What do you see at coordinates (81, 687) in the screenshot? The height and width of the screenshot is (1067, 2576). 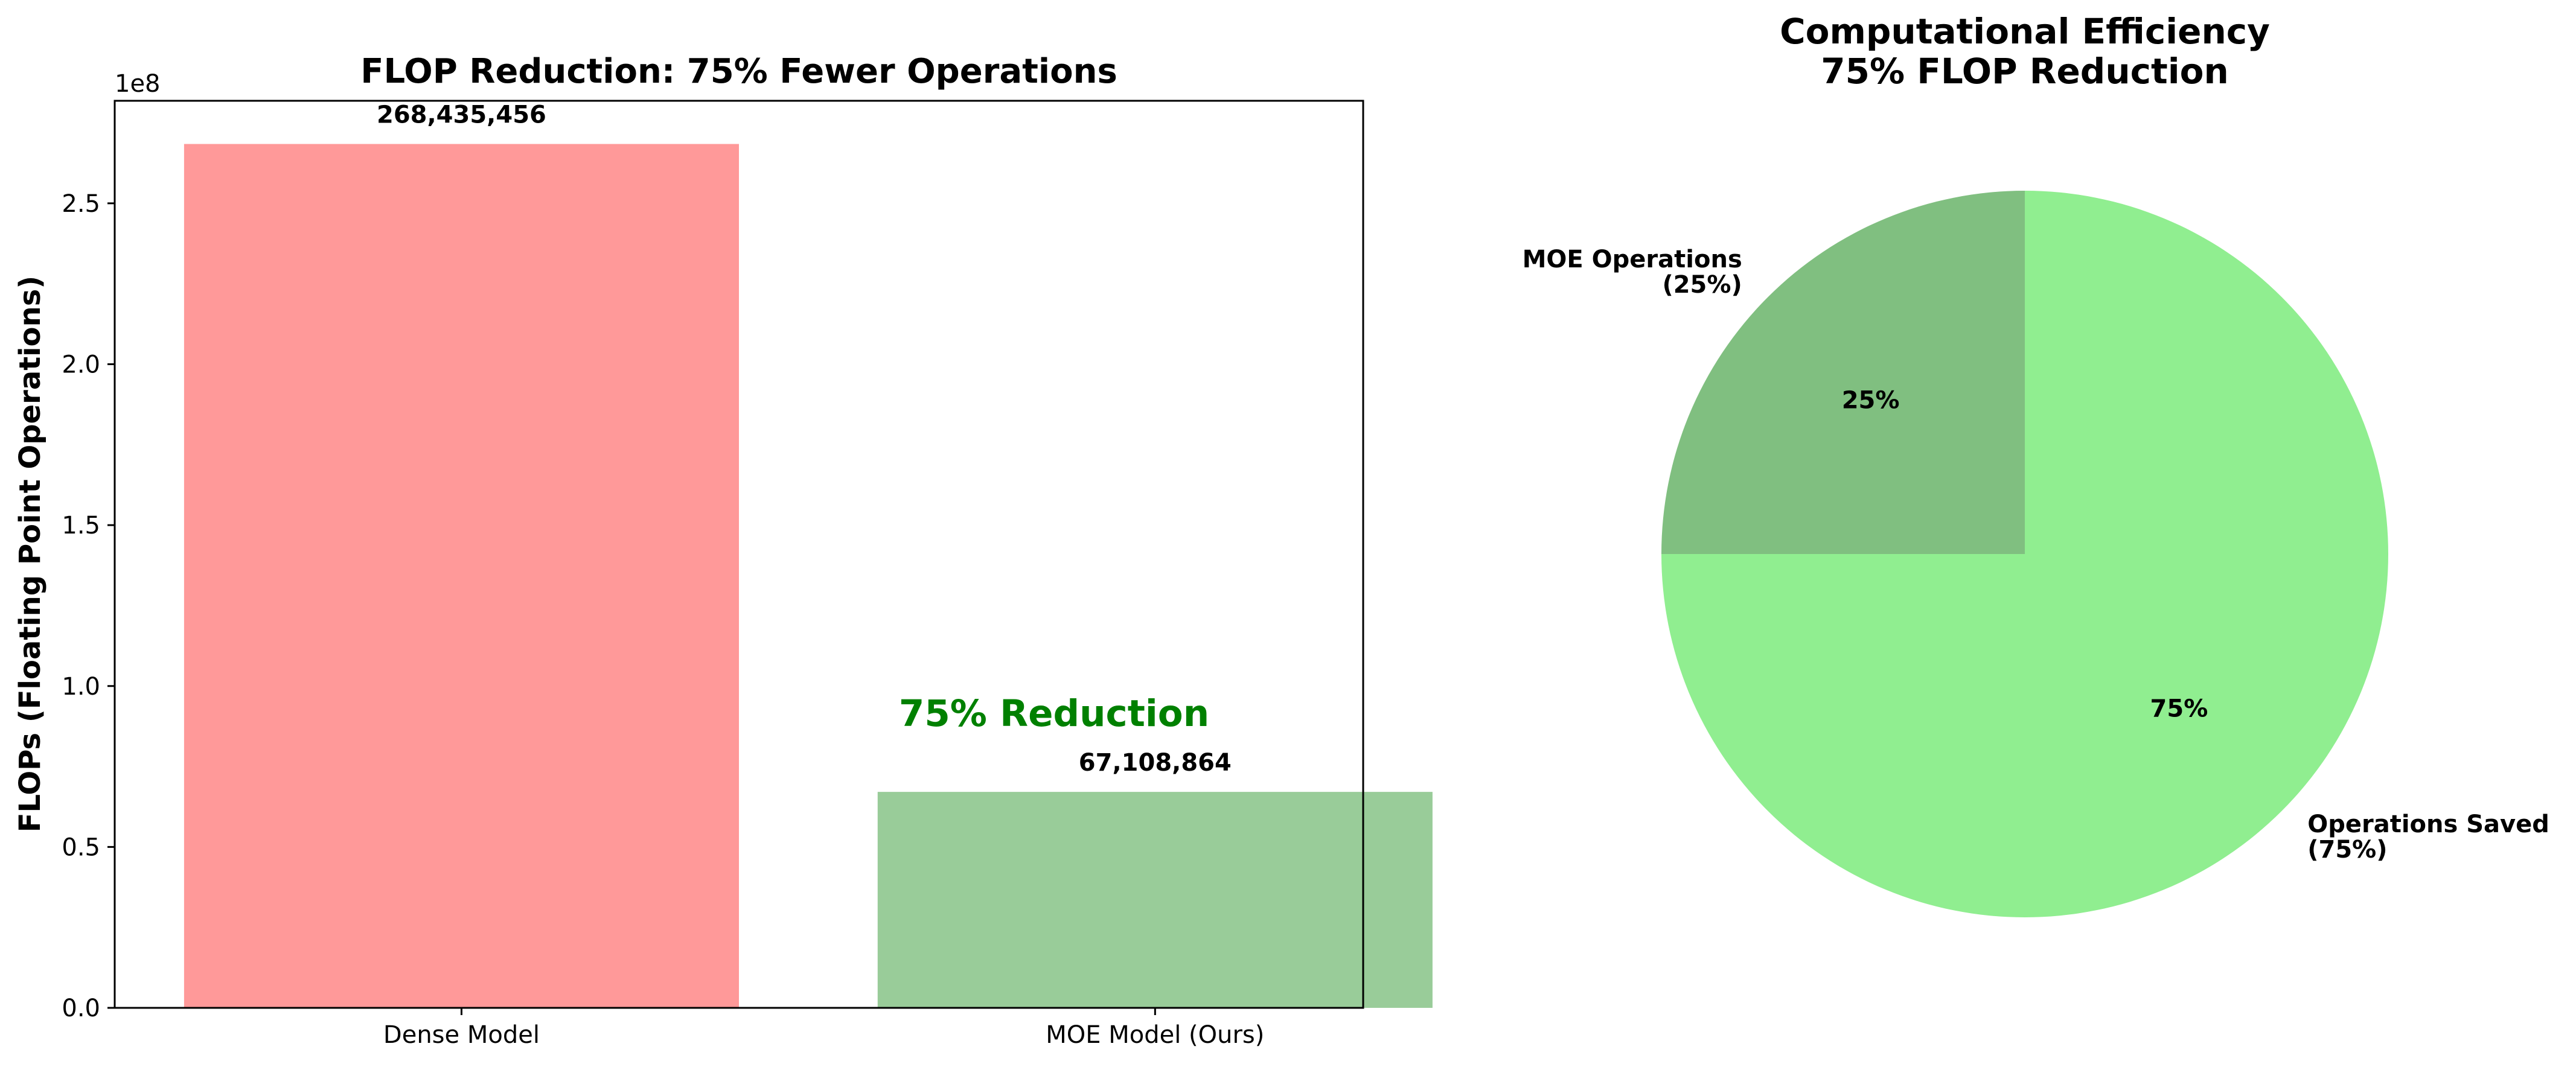 I see `y-tick-label-2: 1.0` at bounding box center [81, 687].